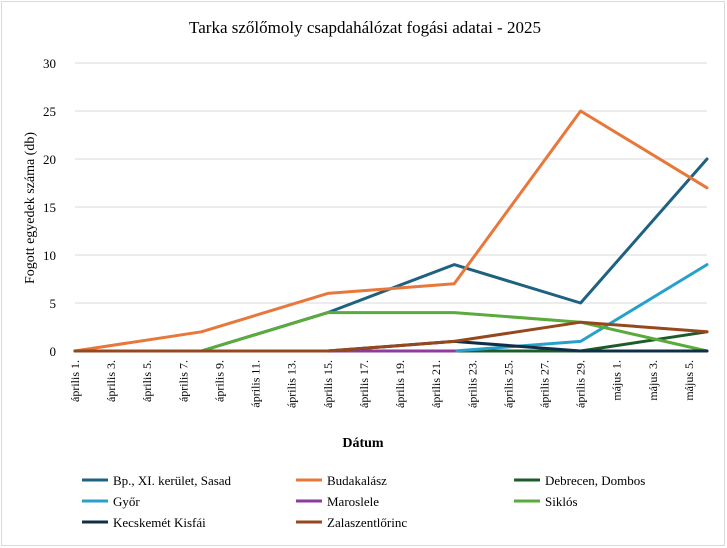  Describe the element at coordinates (75, 381) in the screenshot. I see `x-tick-label: április 1.` at that location.